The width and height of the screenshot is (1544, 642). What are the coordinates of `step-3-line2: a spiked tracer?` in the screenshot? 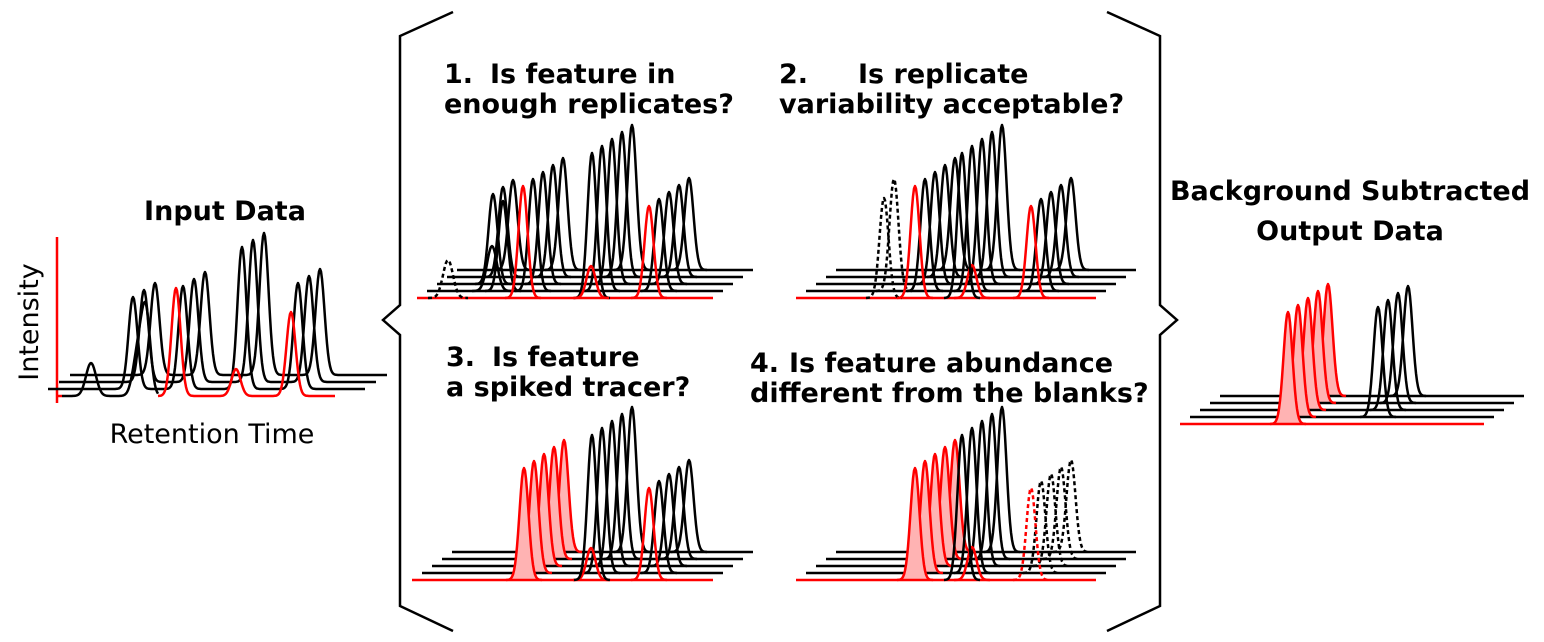 It's located at (568, 387).